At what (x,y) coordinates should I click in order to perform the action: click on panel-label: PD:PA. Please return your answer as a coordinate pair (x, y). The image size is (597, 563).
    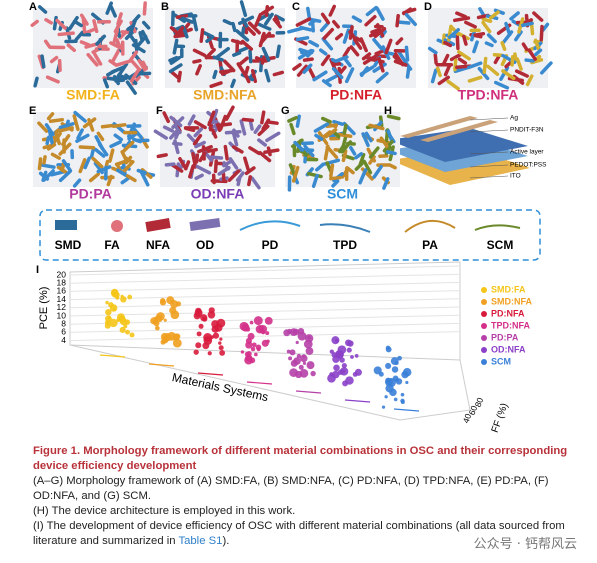
    Looking at the image, I should click on (90, 194).